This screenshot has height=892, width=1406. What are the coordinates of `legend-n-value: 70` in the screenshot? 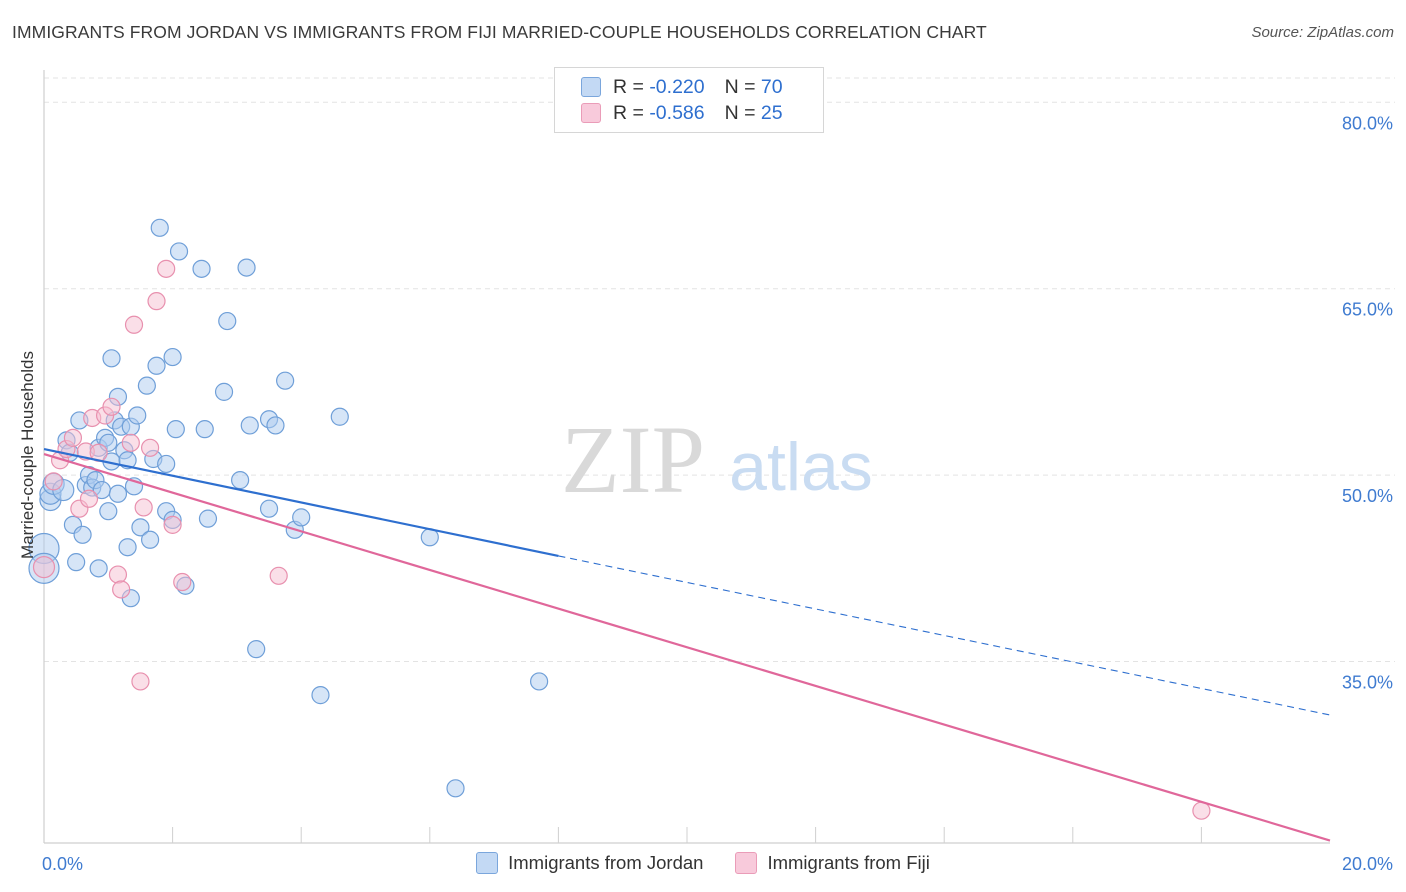 It's located at (771, 86).